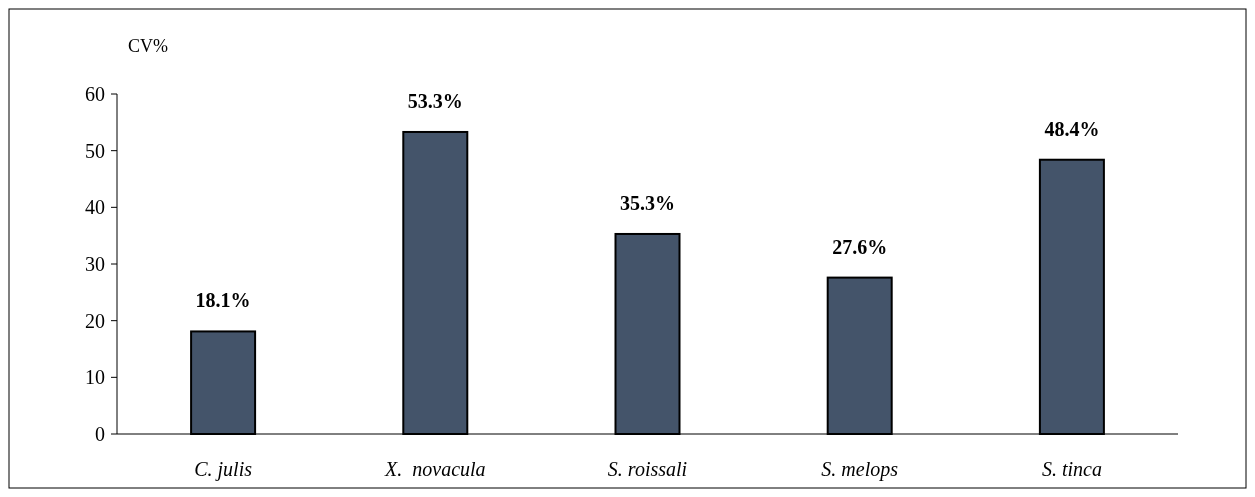  I want to click on x-tick-label: X. novacula, so click(435, 469).